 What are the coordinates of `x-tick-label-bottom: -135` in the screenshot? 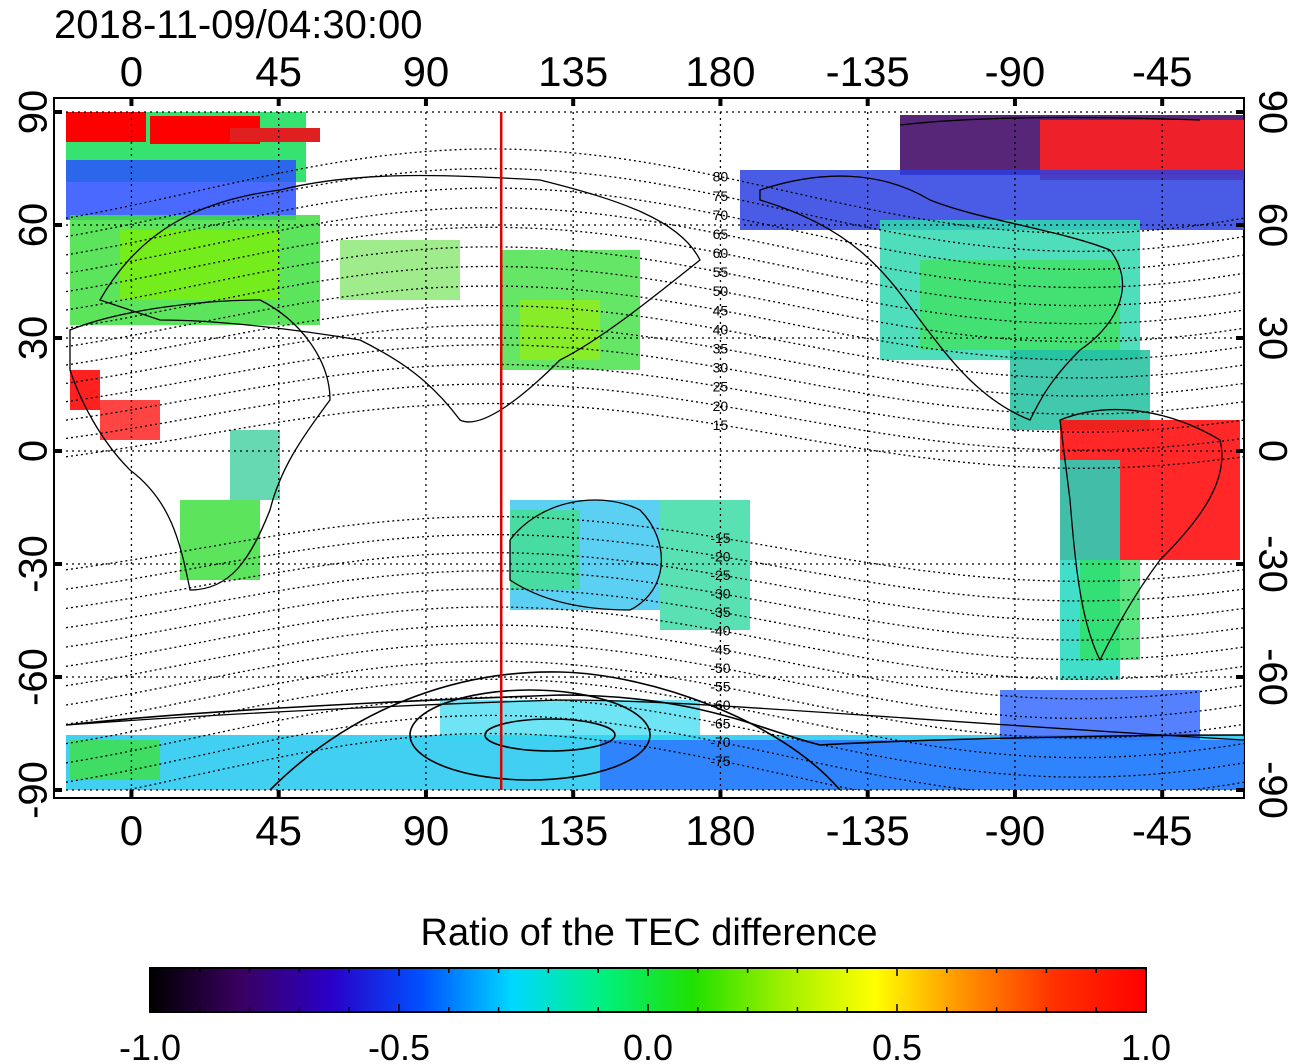 It's located at (868, 830).